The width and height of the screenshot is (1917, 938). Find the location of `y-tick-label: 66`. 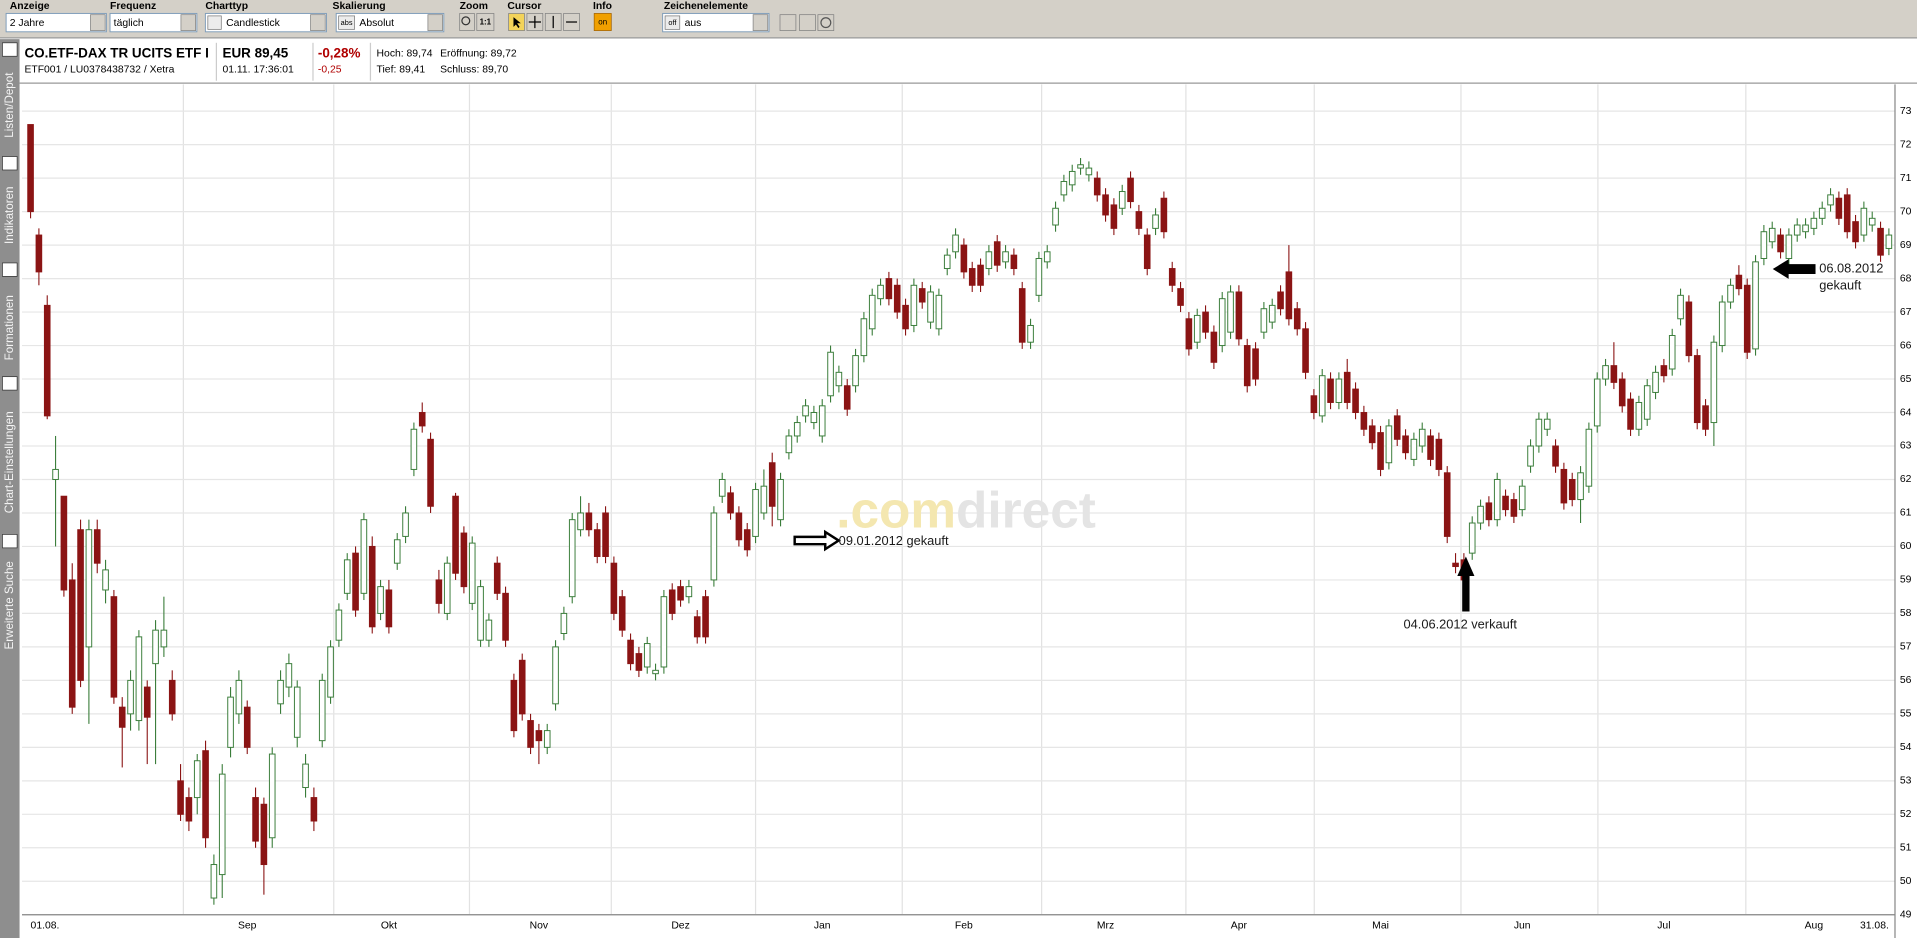

y-tick-label: 66 is located at coordinates (1906, 345).